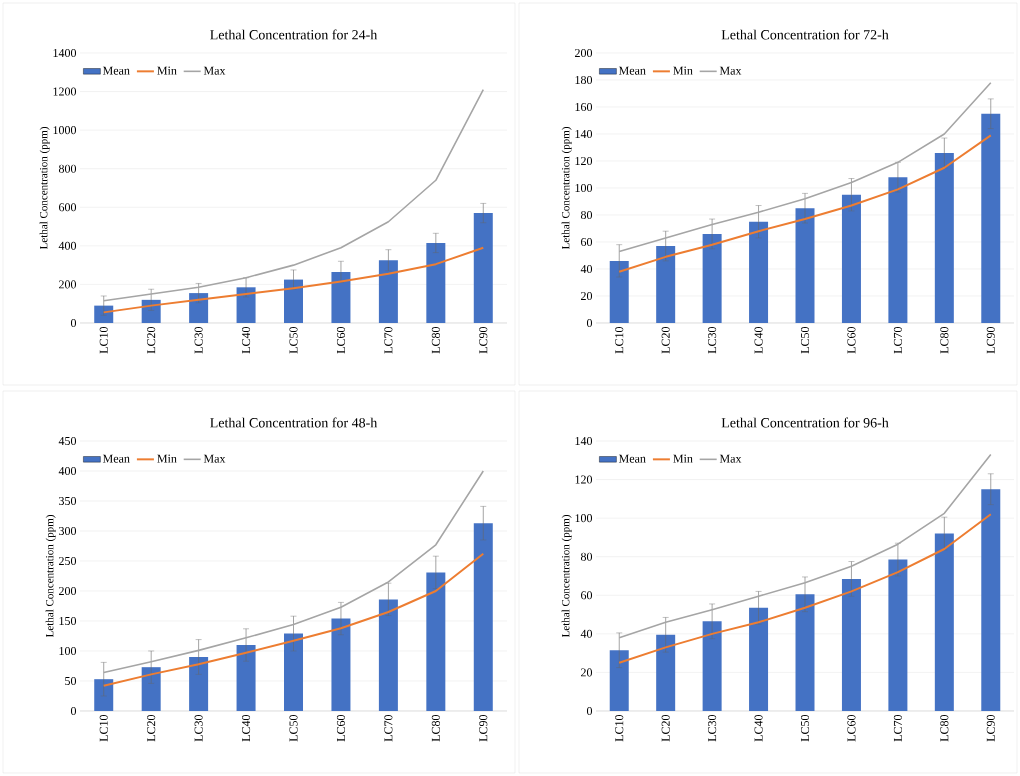 The width and height of the screenshot is (1020, 776). What do you see at coordinates (584, 479) in the screenshot?
I see `y-tick-label: 120` at bounding box center [584, 479].